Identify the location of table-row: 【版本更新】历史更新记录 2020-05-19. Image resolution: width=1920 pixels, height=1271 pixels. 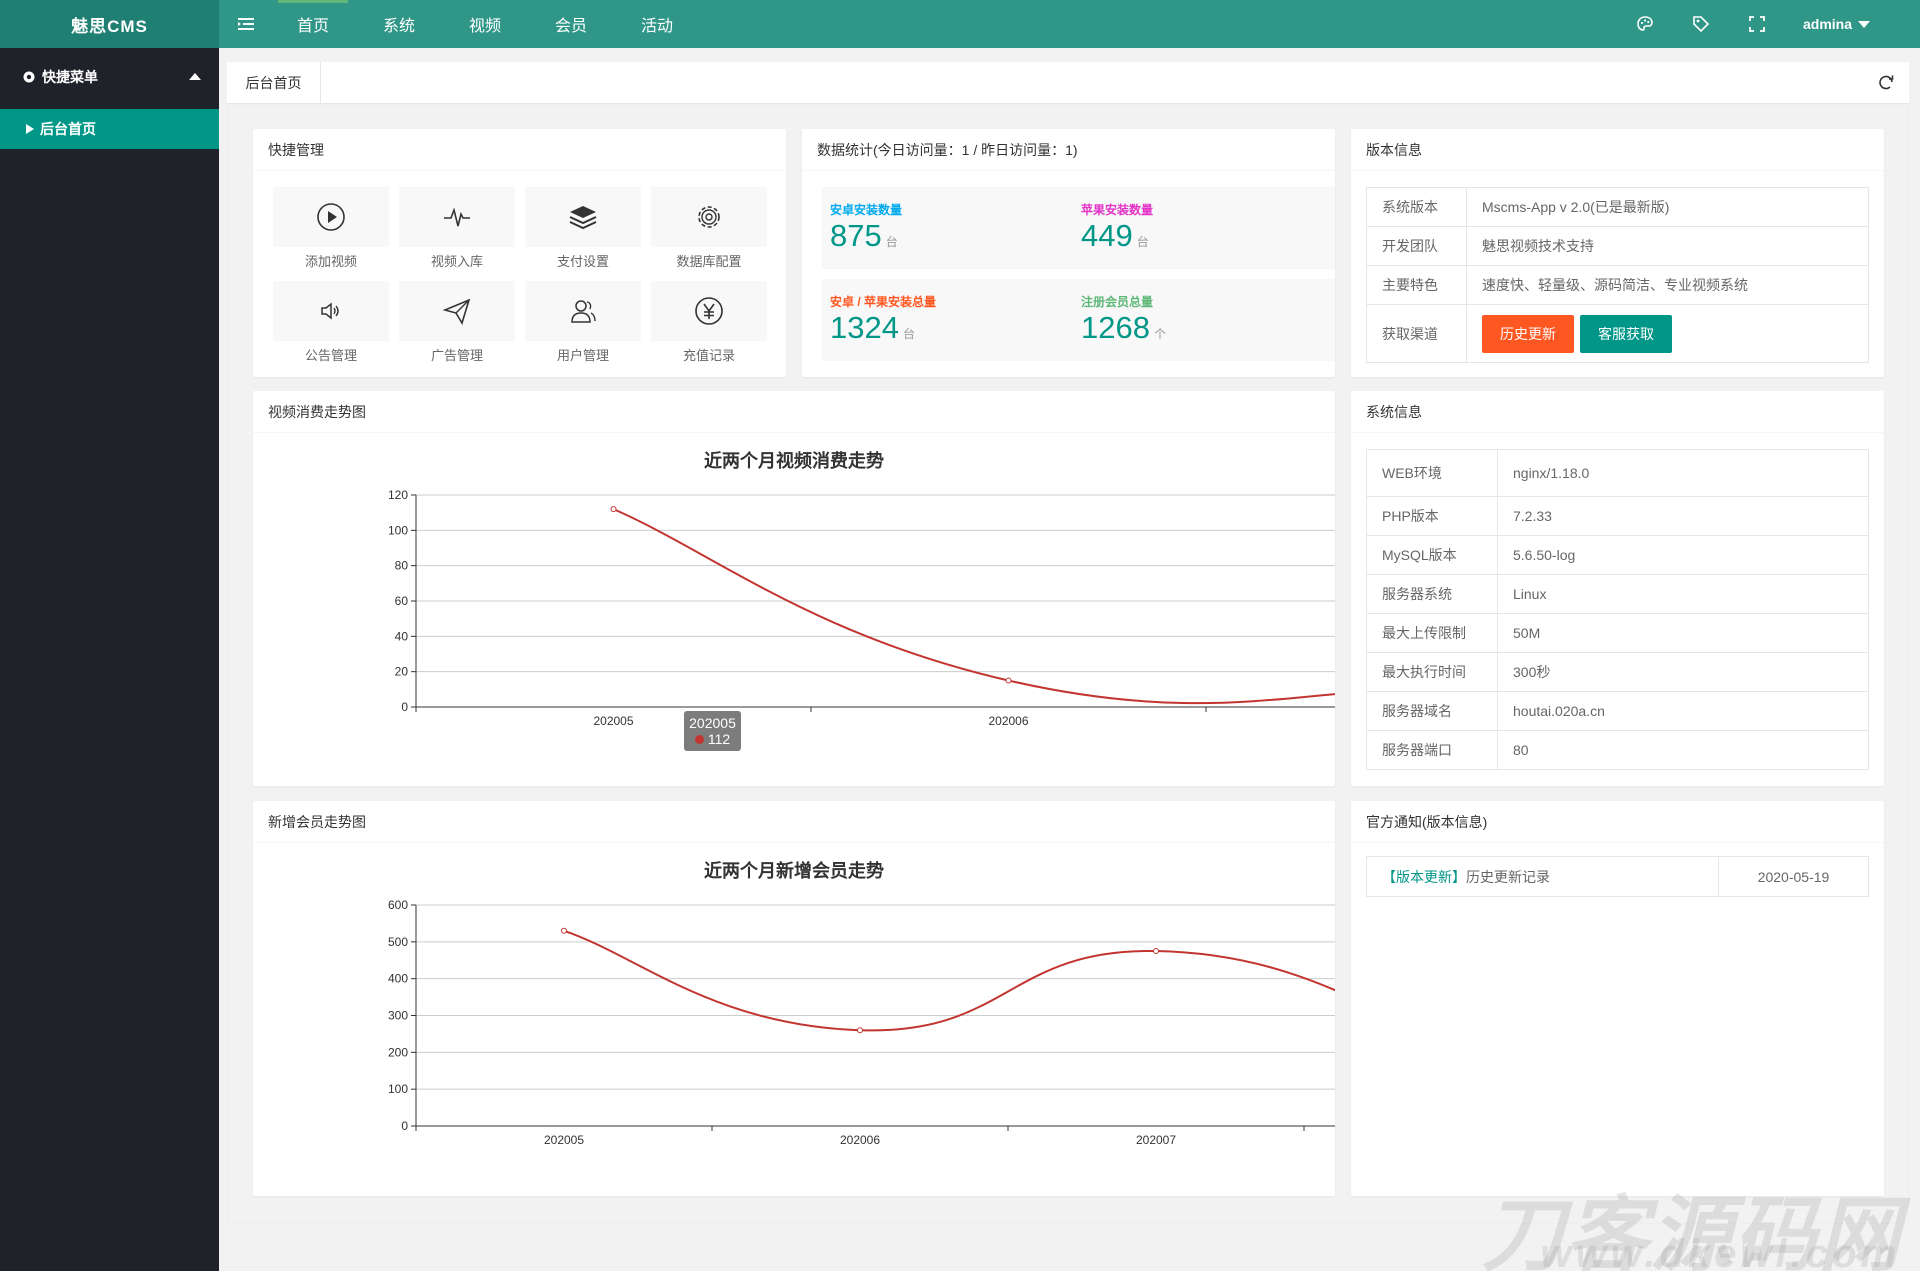
(1617, 876).